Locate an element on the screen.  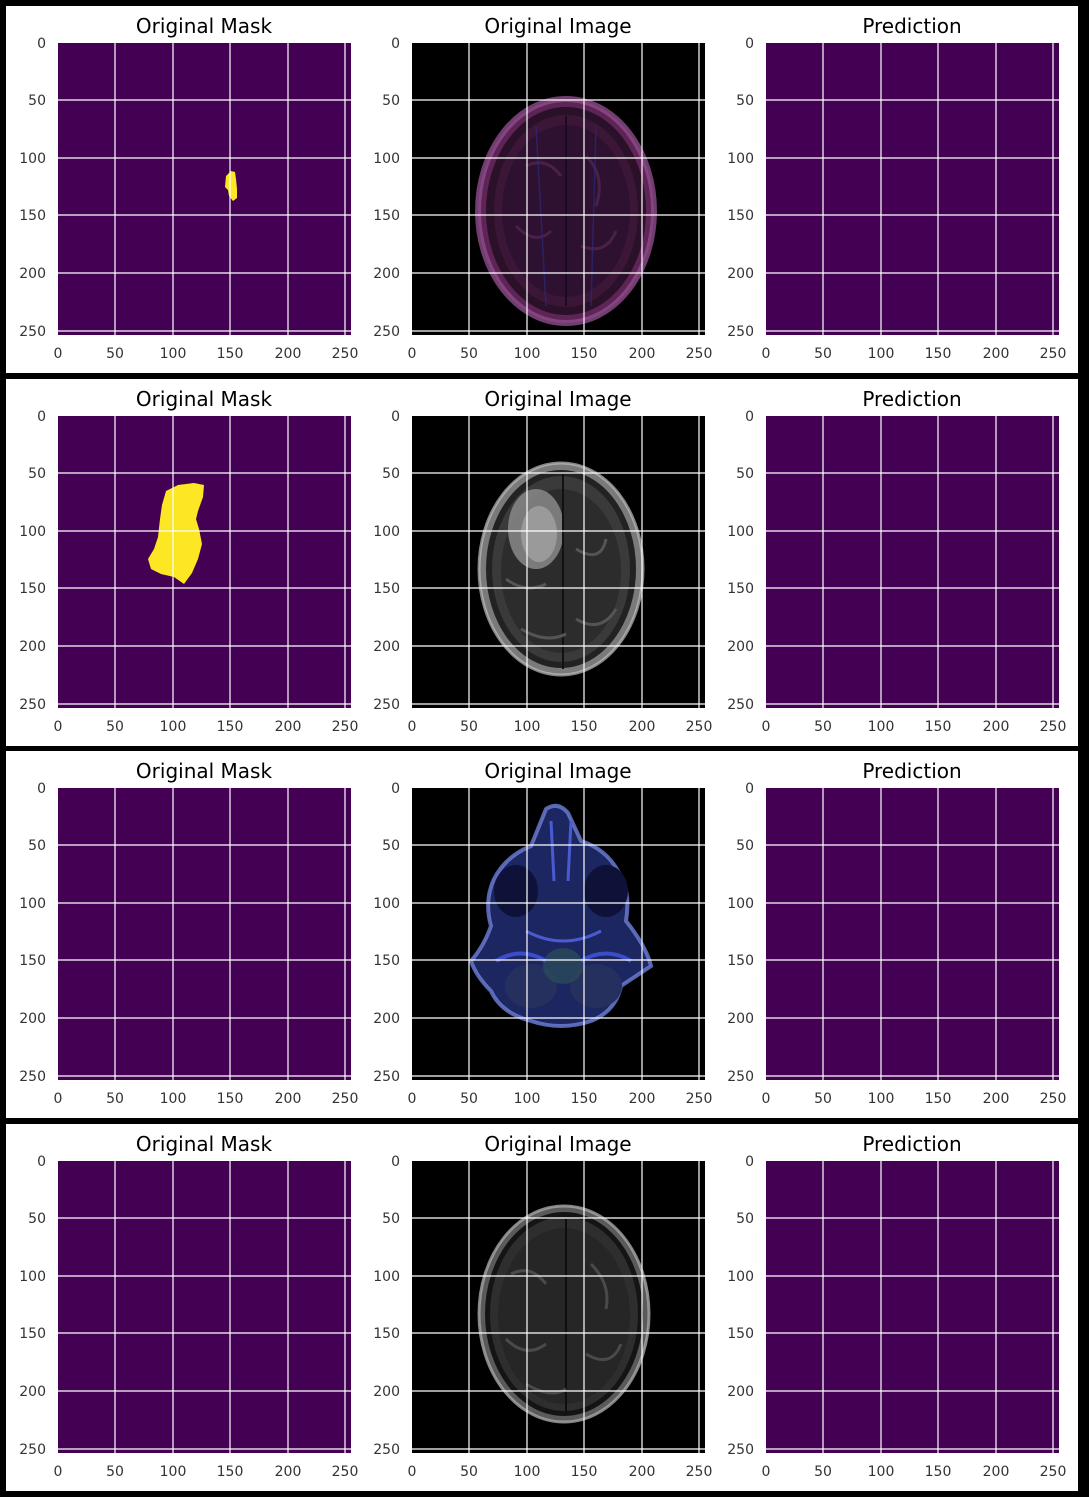
tumor-mask-region is located at coordinates (231, 186).